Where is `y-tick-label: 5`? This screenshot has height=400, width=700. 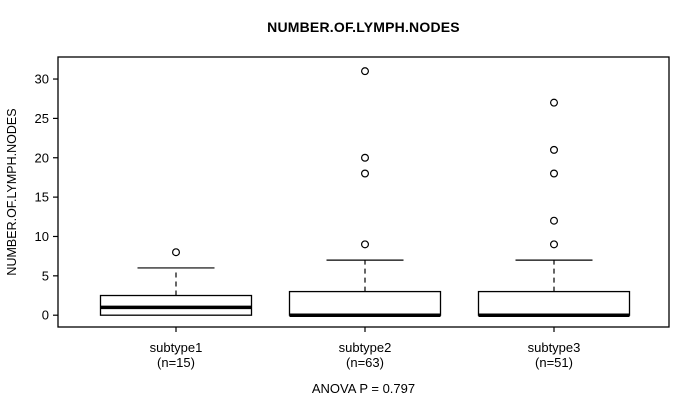 y-tick-label: 5 is located at coordinates (45, 275).